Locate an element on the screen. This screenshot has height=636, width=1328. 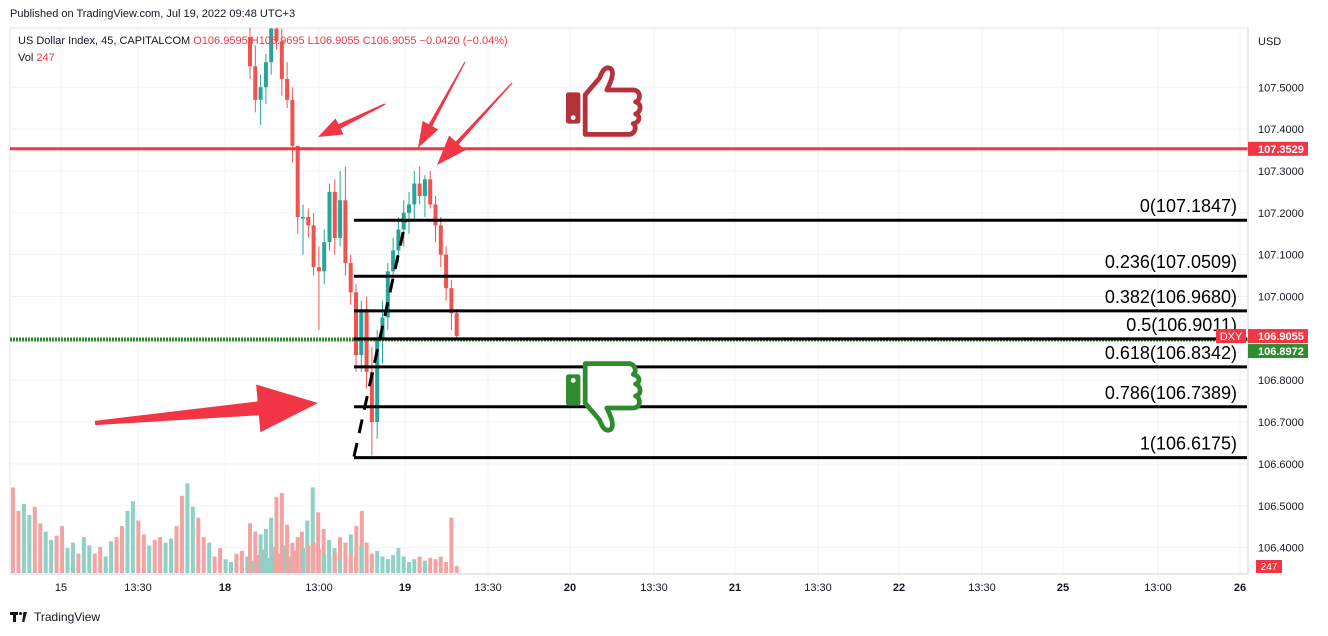
price-tick-label: 107.4000 is located at coordinates (1281, 130).